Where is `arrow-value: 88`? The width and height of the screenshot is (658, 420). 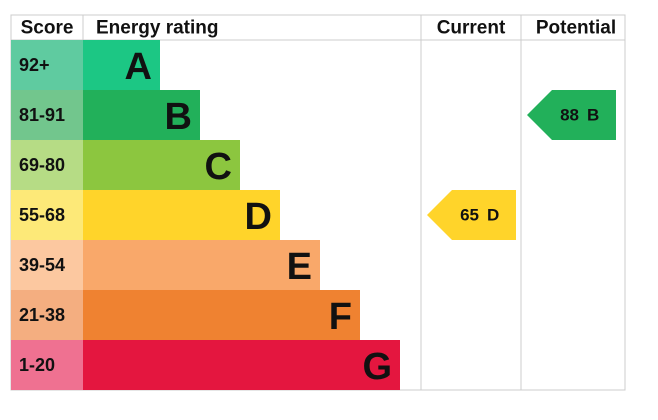 arrow-value: 88 is located at coordinates (569, 115).